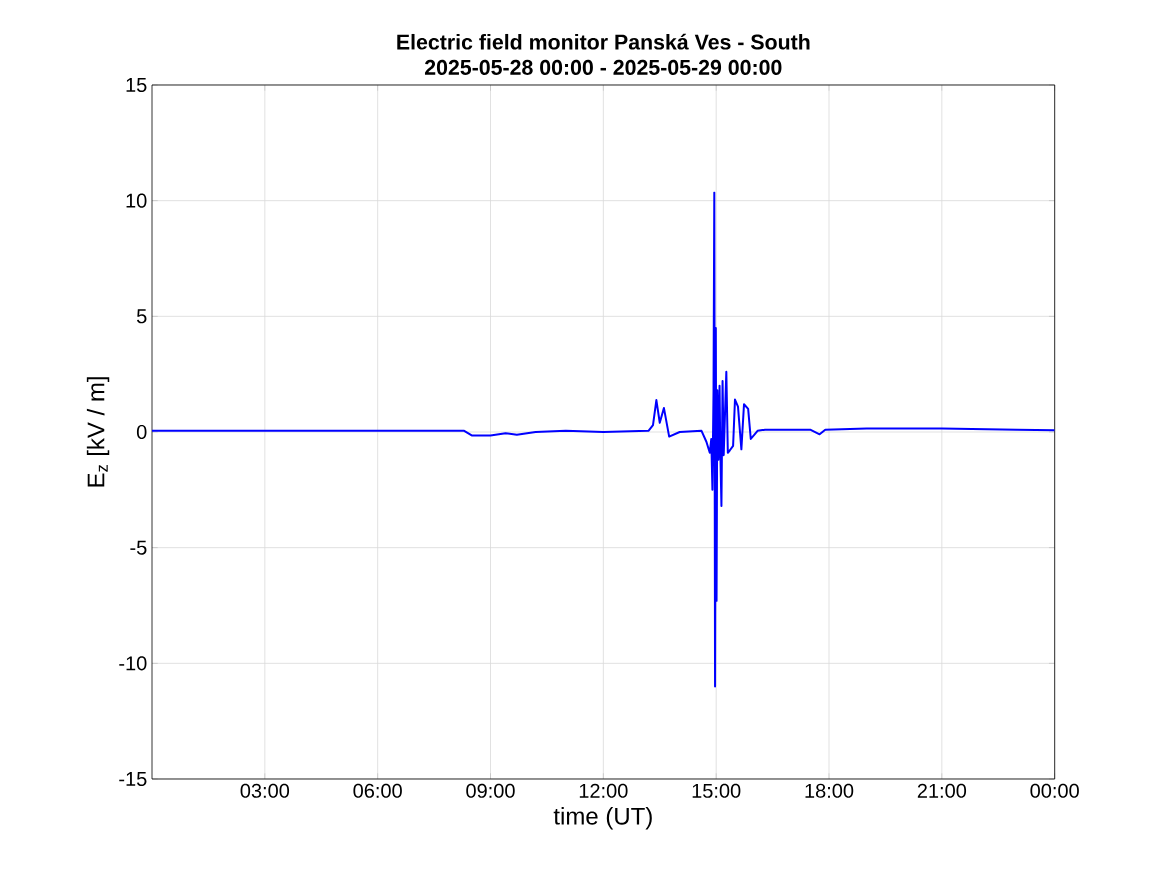  Describe the element at coordinates (136, 85) in the screenshot. I see `y-tick-label: 15` at that location.